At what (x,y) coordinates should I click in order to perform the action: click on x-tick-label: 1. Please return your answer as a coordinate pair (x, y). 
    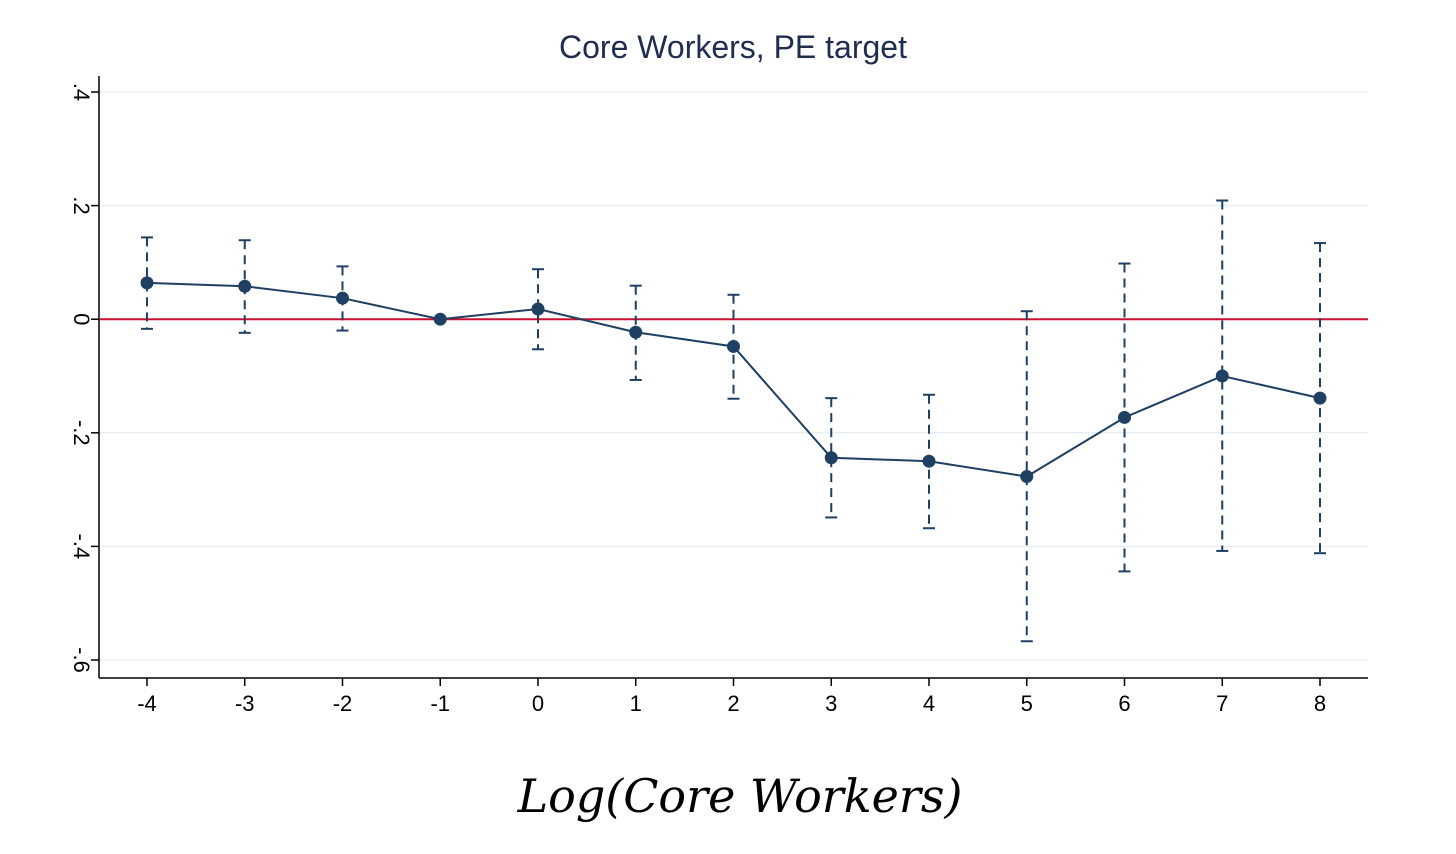
    Looking at the image, I should click on (636, 703).